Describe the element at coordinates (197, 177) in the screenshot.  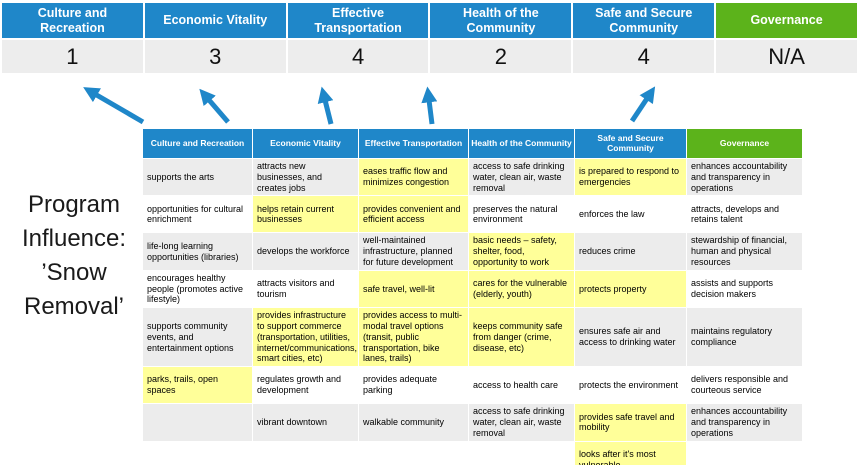
I see `matrix-cell: supports the arts` at that location.